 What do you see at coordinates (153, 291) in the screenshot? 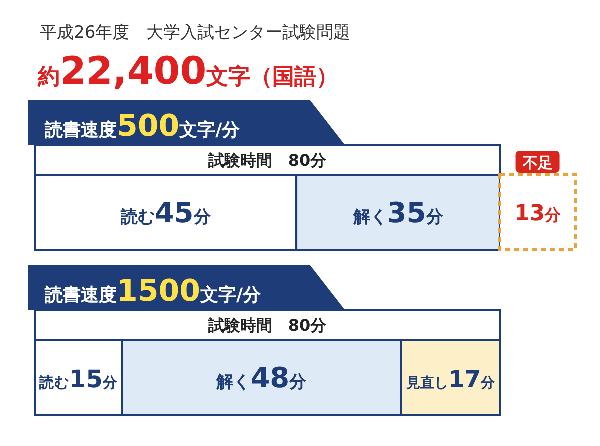
I see `y-tick-label: 読書速度1500文字/分` at bounding box center [153, 291].